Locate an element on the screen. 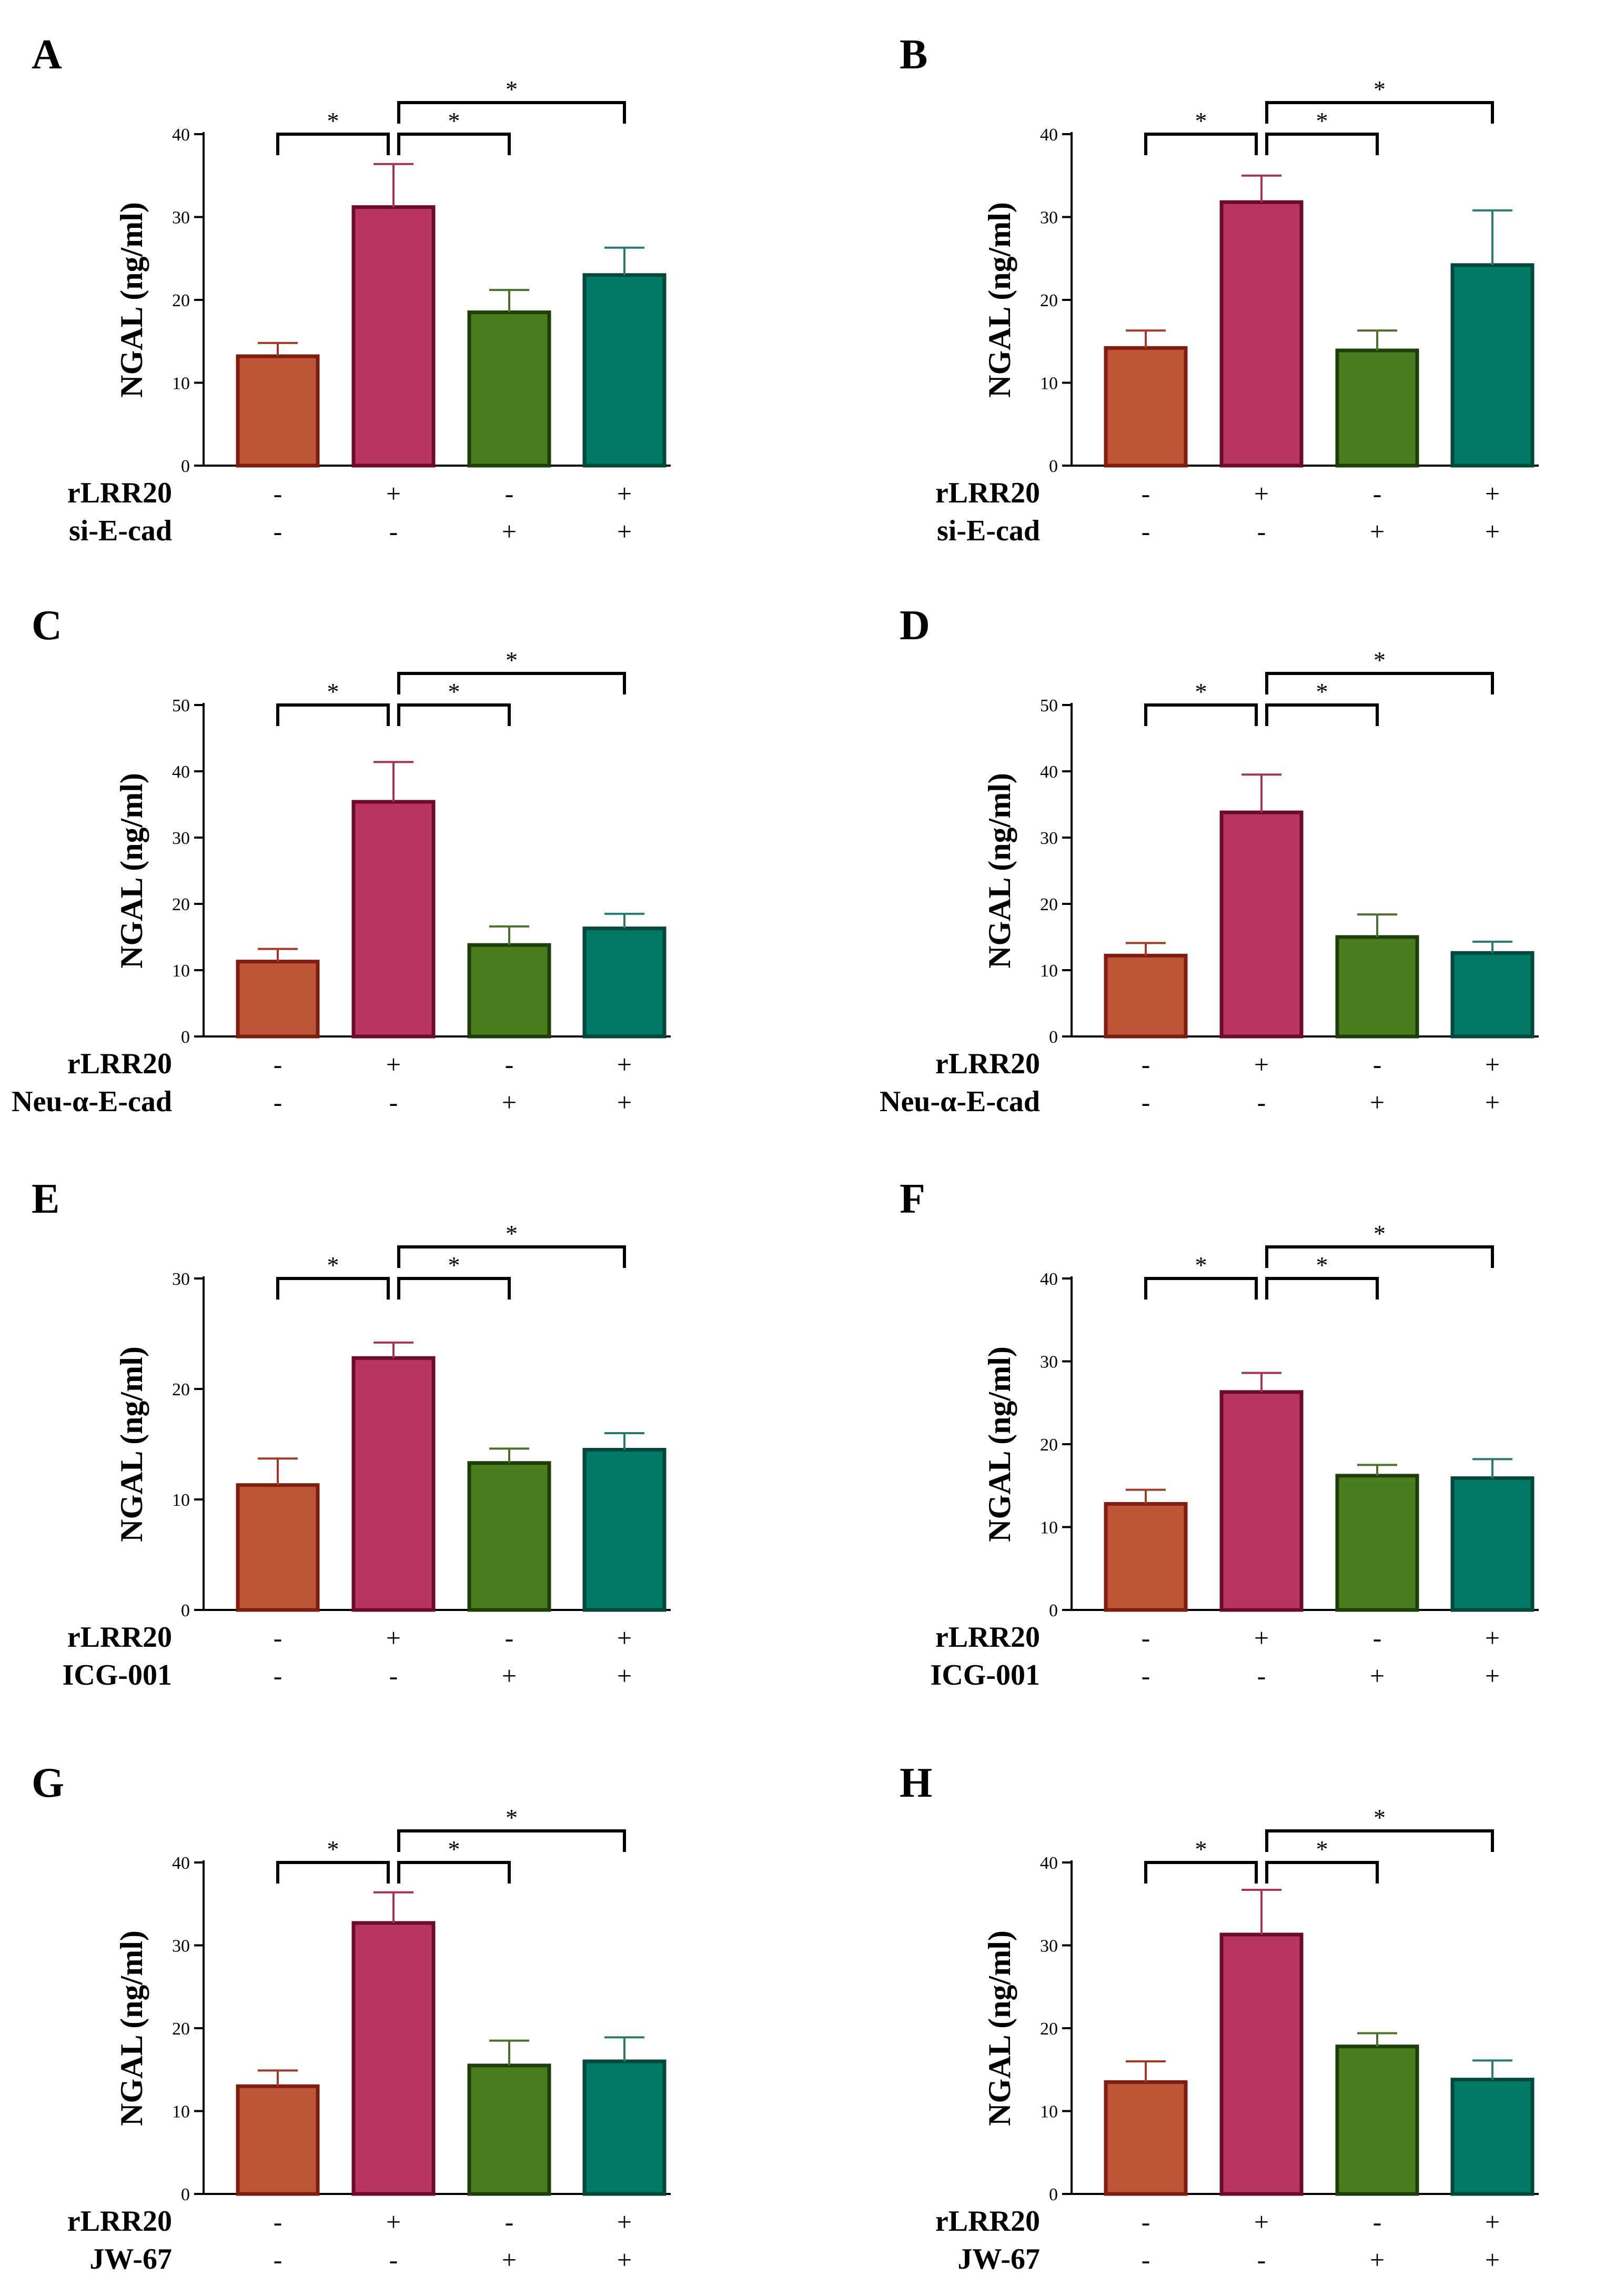  panel-letter: E is located at coordinates (45, 1199).